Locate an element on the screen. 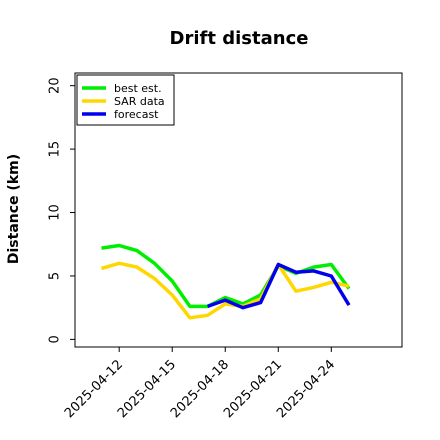  legend-label: best est. is located at coordinates (138, 88).